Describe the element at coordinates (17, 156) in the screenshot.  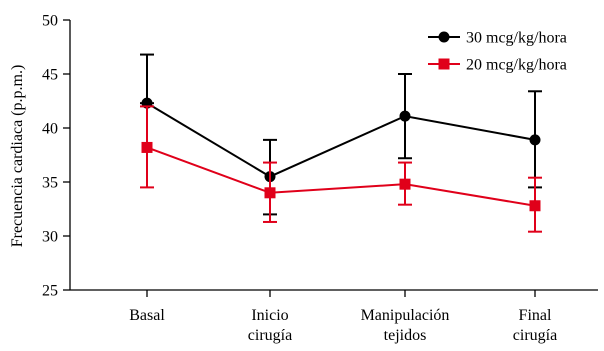
I see `y-axis-label: Frecuencia cardiaca (p.p.m.)` at that location.